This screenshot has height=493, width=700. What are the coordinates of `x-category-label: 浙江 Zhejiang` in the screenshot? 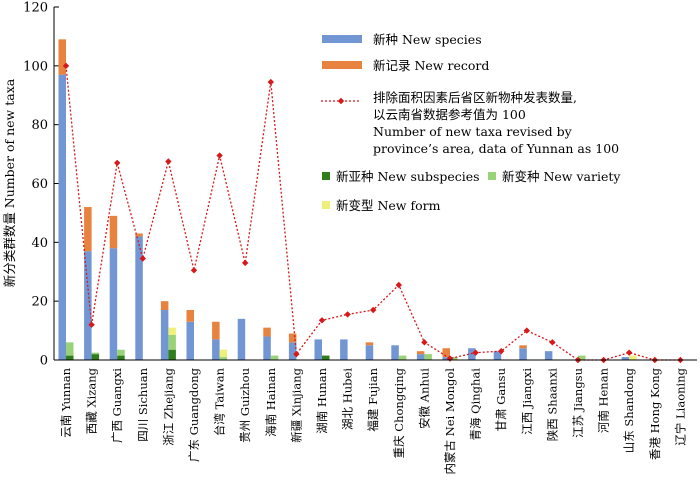 It's located at (168, 406).